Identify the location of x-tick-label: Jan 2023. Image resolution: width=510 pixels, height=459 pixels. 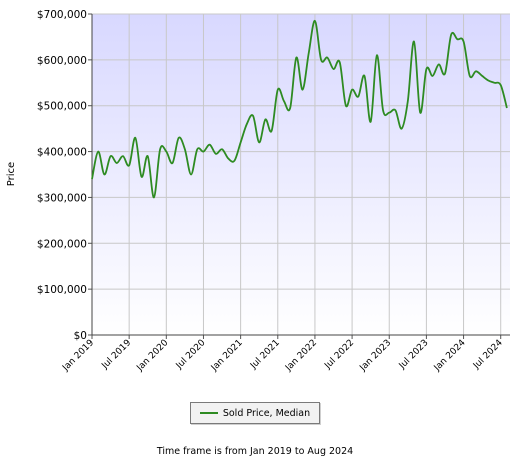
(376, 356).